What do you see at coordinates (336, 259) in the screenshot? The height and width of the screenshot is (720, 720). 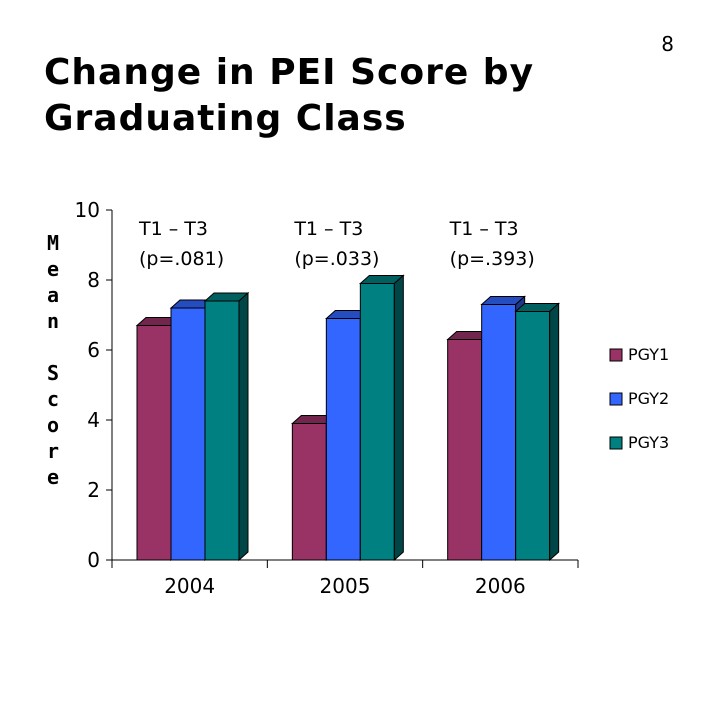 I see `annotation-line2: (p=.033)` at bounding box center [336, 259].